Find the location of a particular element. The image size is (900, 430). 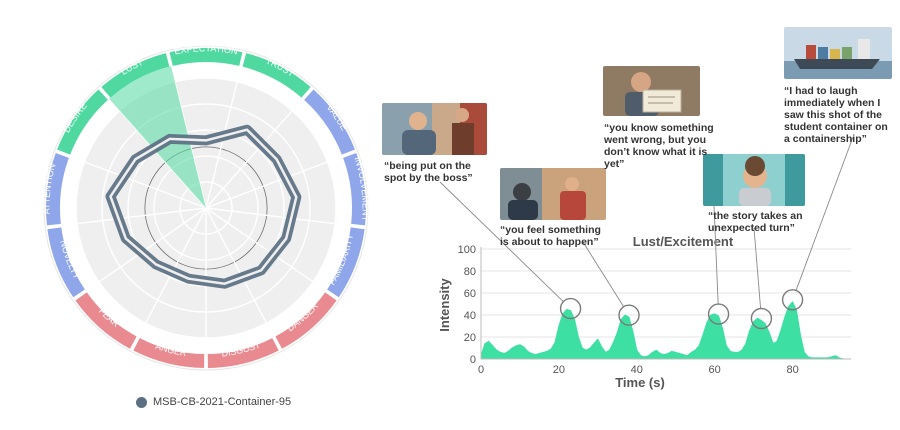

thumbnail-meeting-scene is located at coordinates (553, 194).